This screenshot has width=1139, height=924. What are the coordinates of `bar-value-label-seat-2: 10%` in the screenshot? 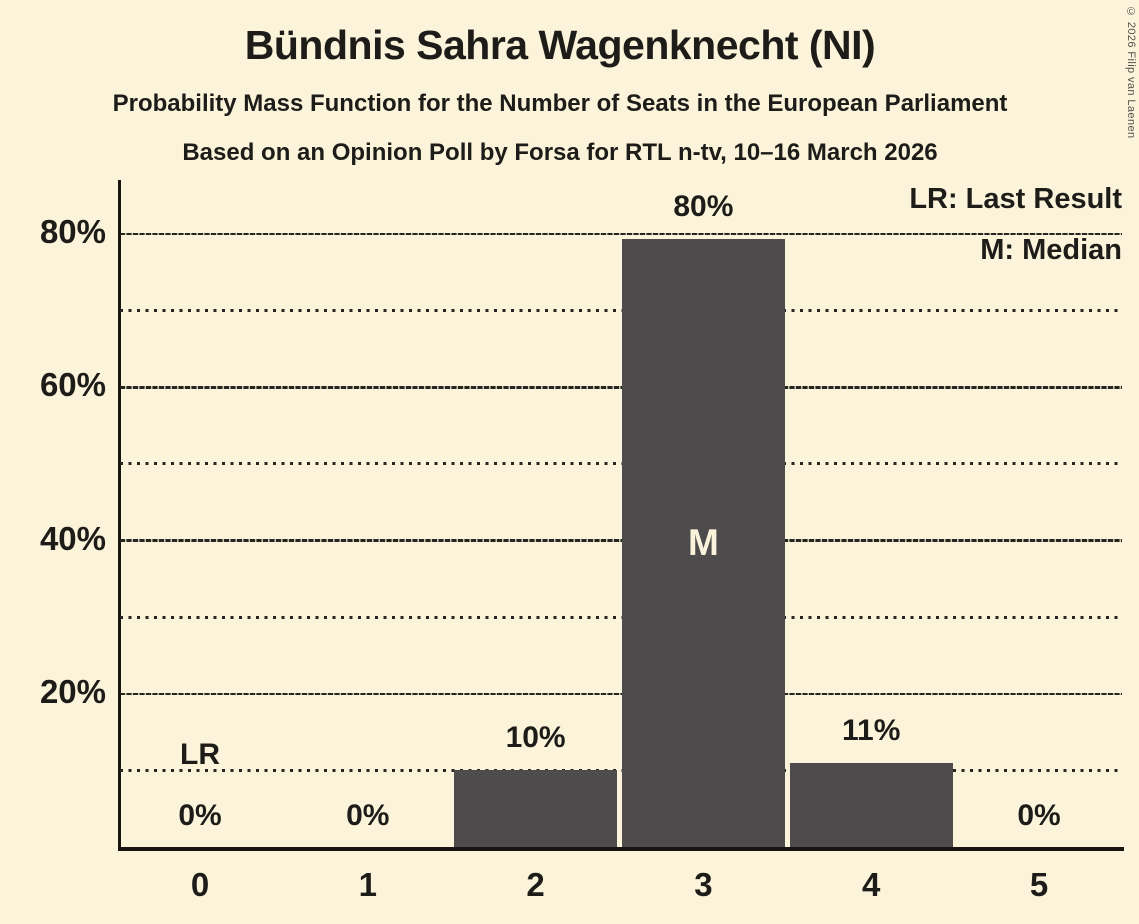 It's located at (535, 738).